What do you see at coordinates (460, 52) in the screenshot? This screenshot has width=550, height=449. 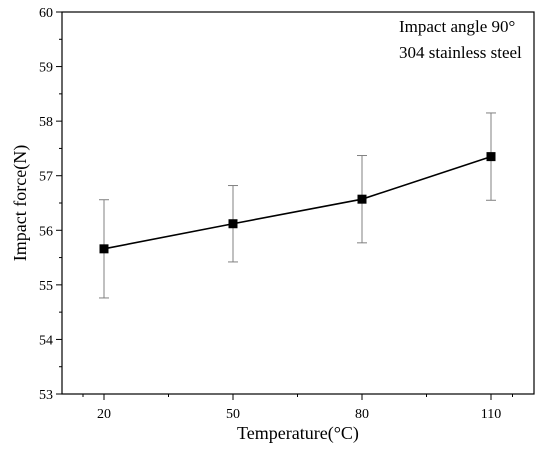 I see `annotation-material: 304 stainless steel` at bounding box center [460, 52].